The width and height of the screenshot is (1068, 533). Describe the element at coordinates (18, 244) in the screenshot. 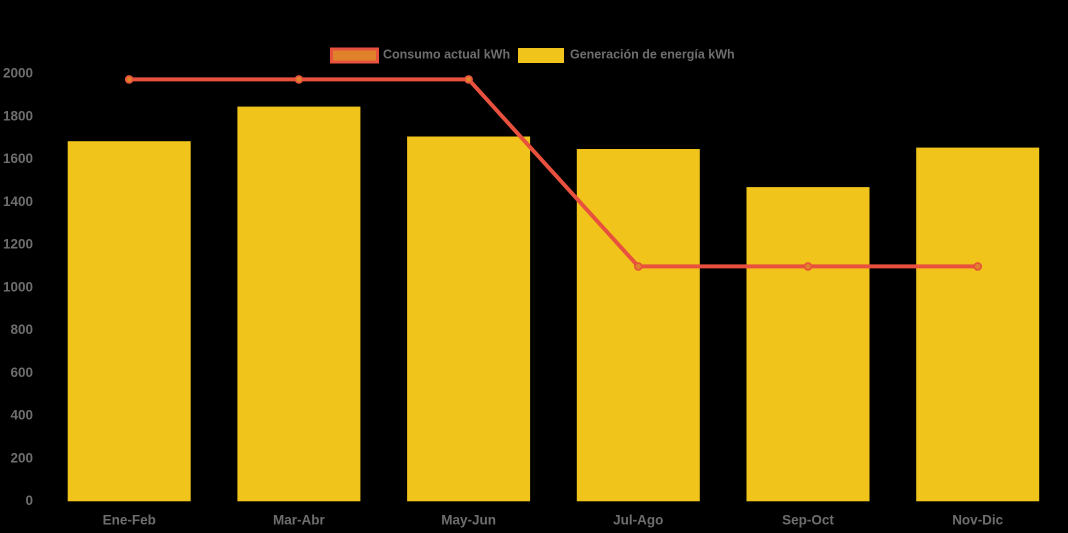

I see `svg-text: 1200` at that location.